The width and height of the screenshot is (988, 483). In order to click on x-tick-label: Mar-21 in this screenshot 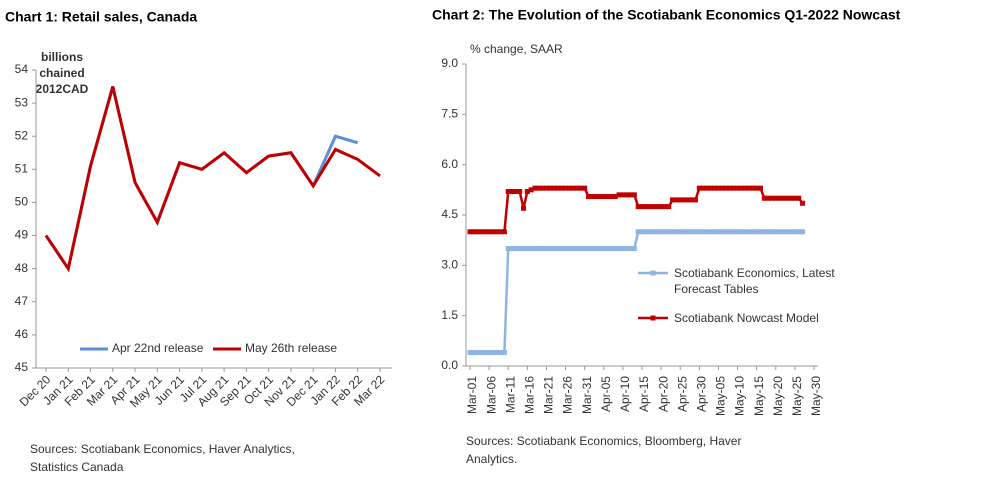, I will do `click(549, 395)`.